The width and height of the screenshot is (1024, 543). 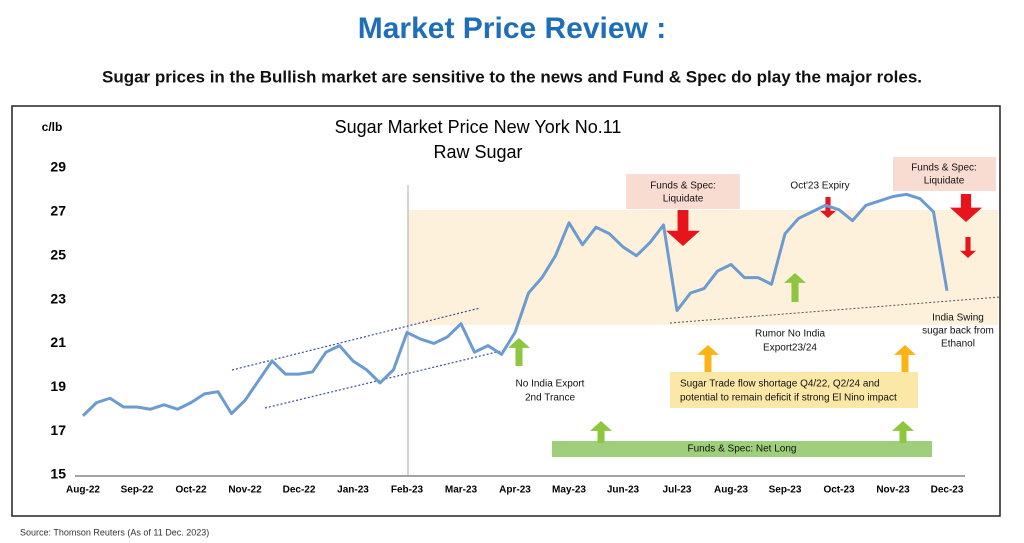 I want to click on annotation: Funds & Spec: Net Long, so click(x=742, y=449).